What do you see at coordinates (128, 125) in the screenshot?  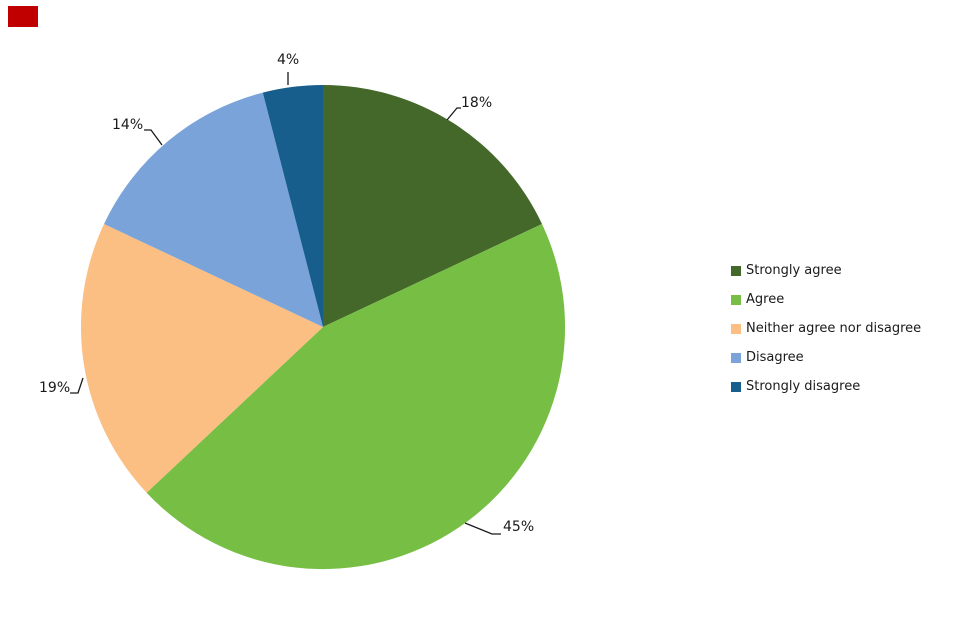 I see `slice-label-disagree: 14%` at bounding box center [128, 125].